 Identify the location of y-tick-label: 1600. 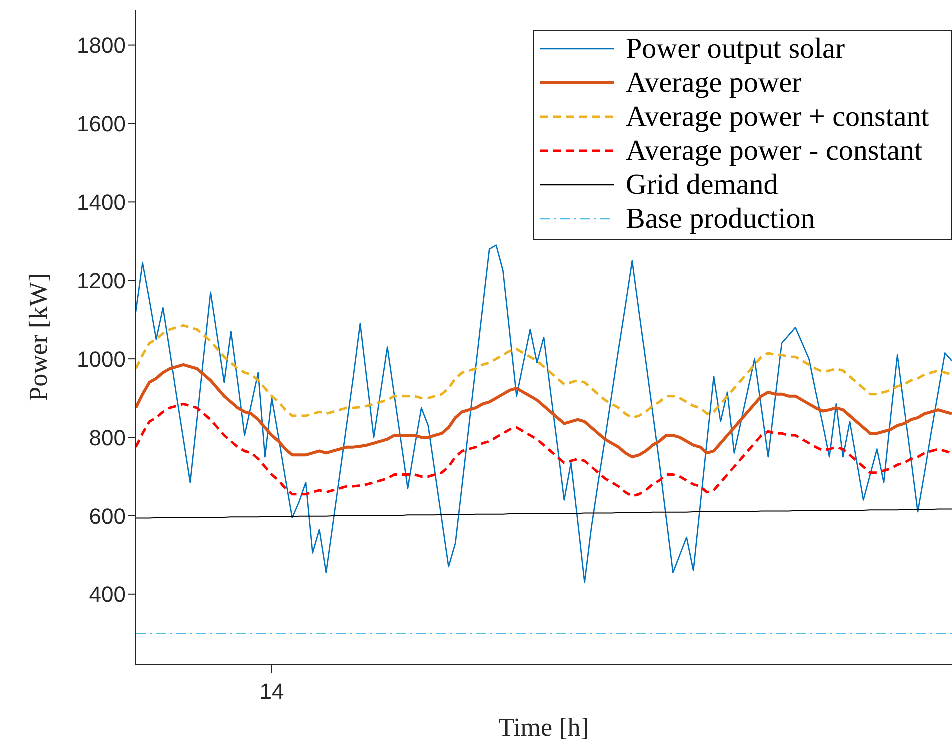
(101, 124).